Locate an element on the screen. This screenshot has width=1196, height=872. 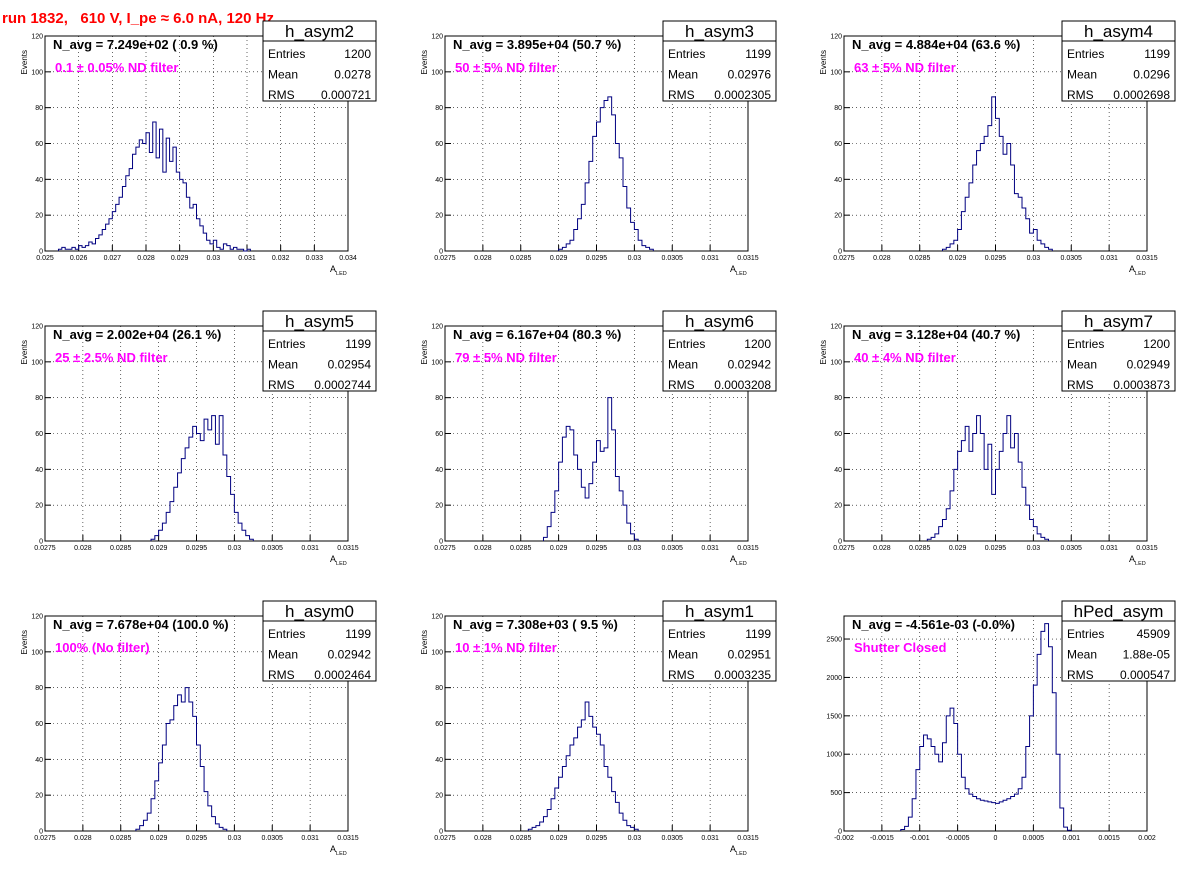
navg-label: N_avg = 2.002e+04 (26.1 %) is located at coordinates (137, 334).